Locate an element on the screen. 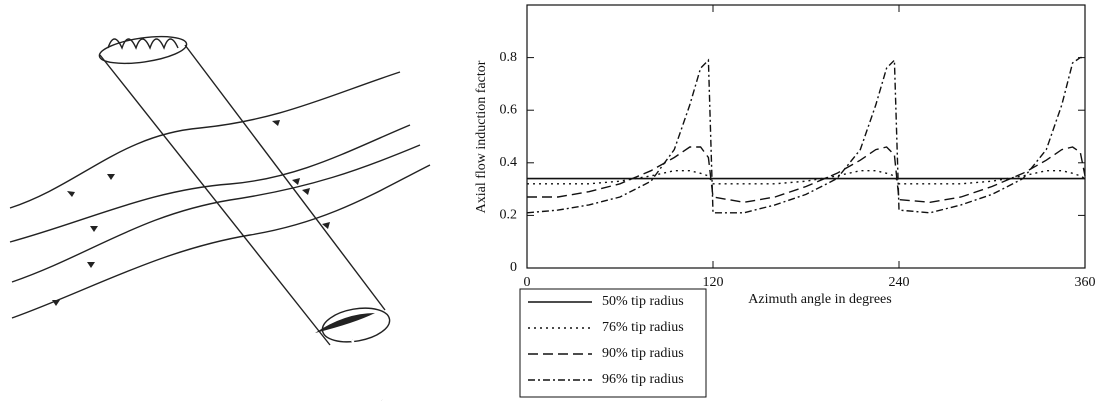  x-tick-label: 360 is located at coordinates (1085, 282).